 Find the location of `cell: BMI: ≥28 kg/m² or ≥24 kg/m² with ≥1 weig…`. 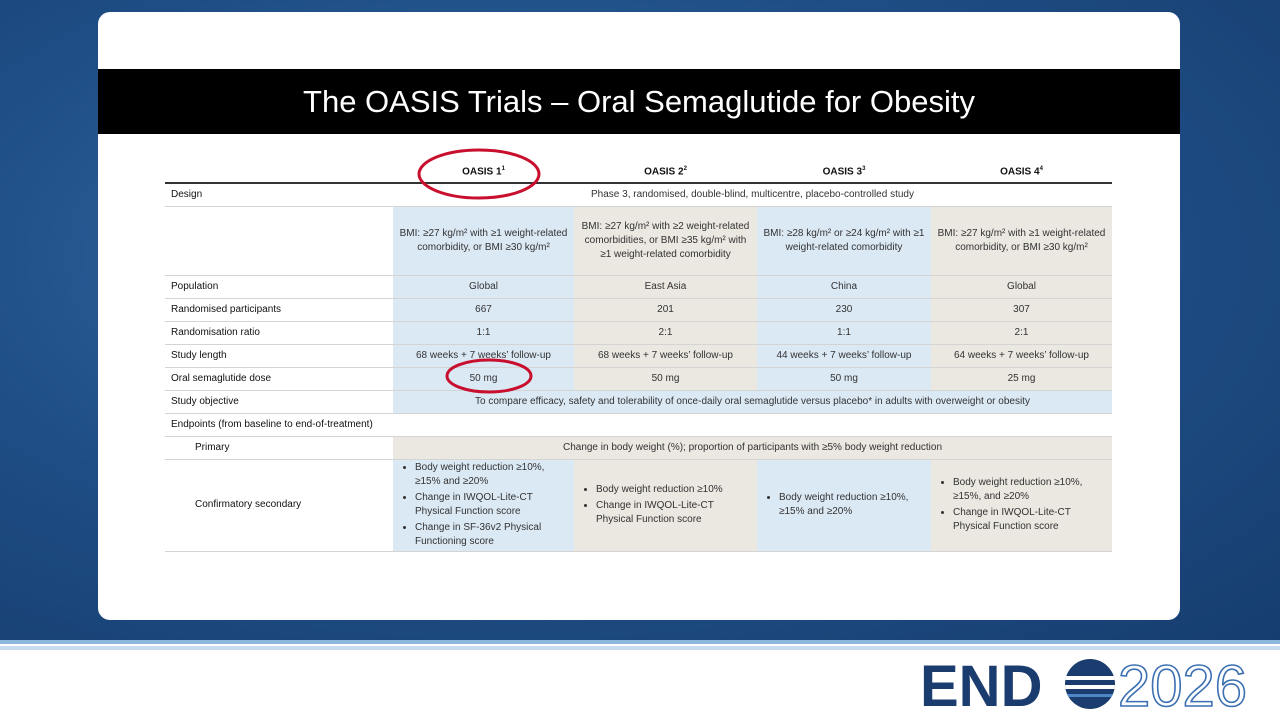

cell: BMI: ≥28 kg/m² or ≥24 kg/m² with ≥1 weig… is located at coordinates (844, 241).